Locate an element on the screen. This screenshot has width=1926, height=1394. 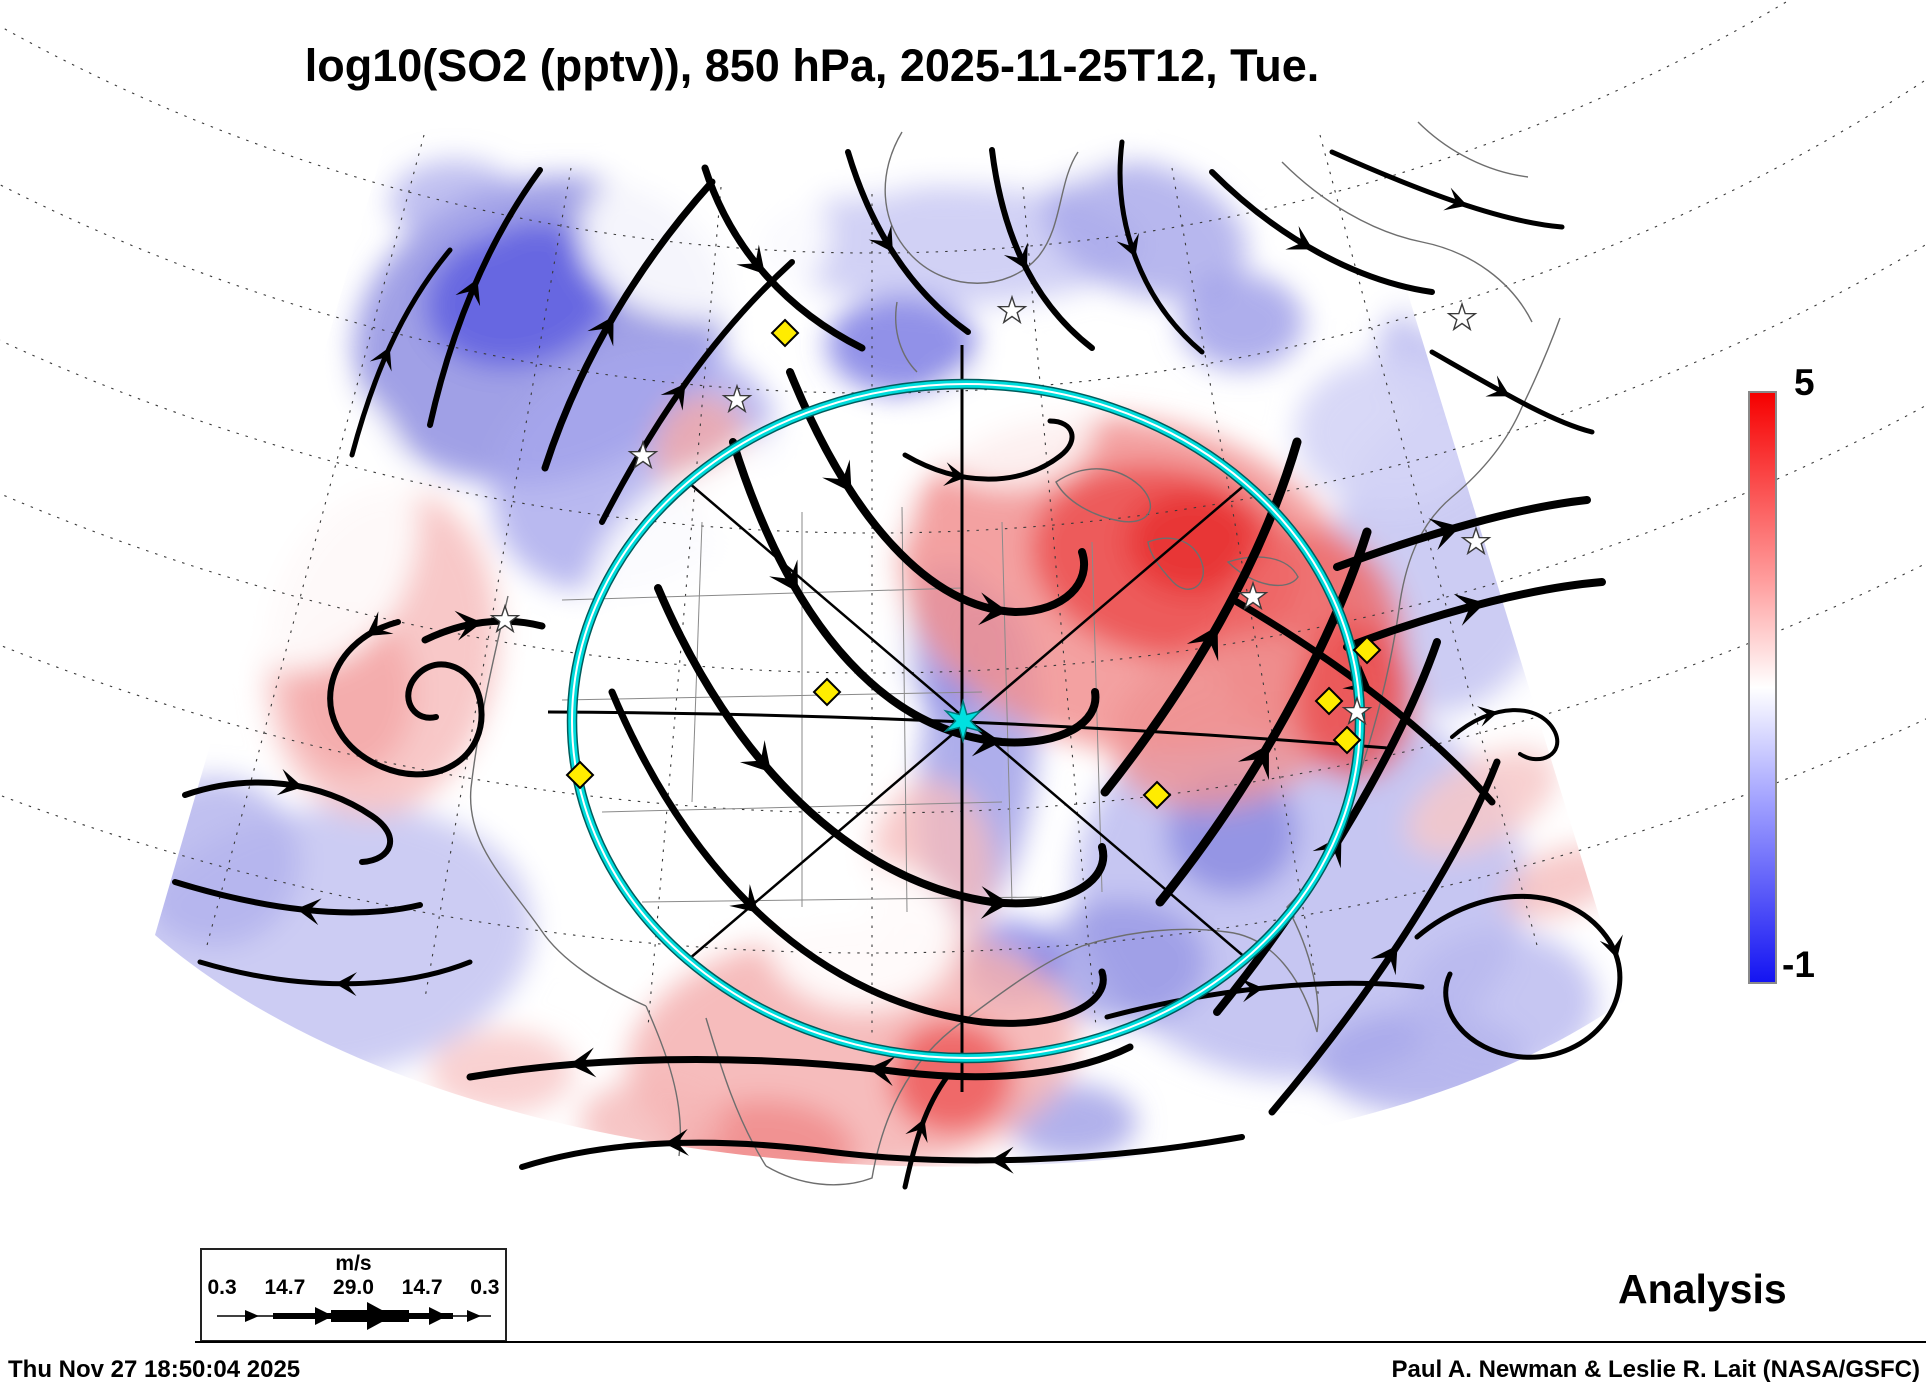
colorbar-max-label: 5 is located at coordinates (1804, 382).